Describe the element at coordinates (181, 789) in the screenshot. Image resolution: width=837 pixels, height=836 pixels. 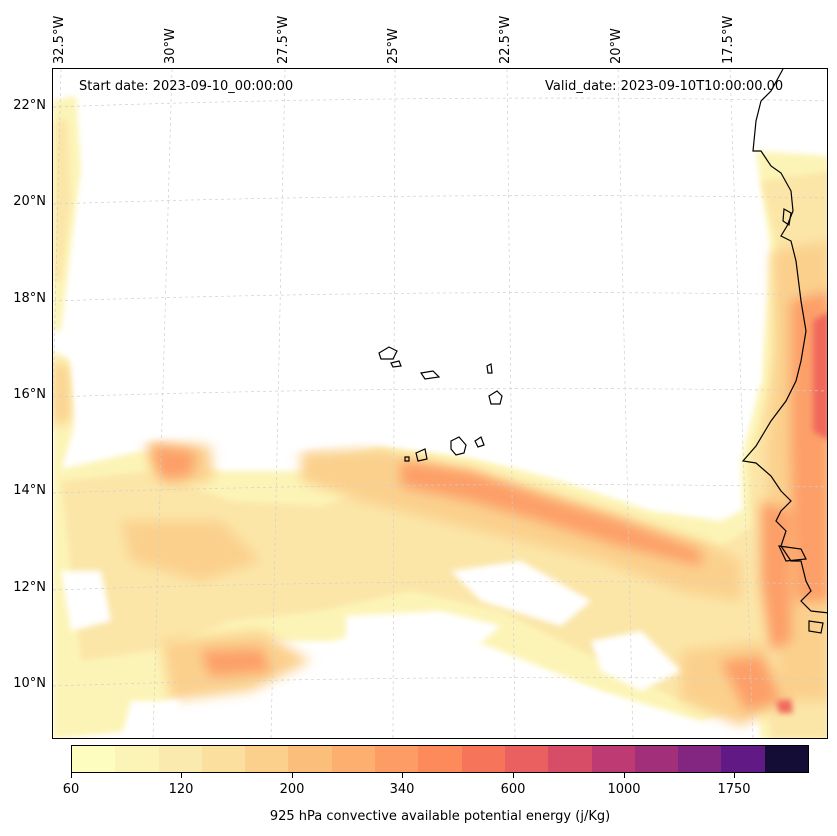
I see `colorbar-tick-120: 120` at that location.